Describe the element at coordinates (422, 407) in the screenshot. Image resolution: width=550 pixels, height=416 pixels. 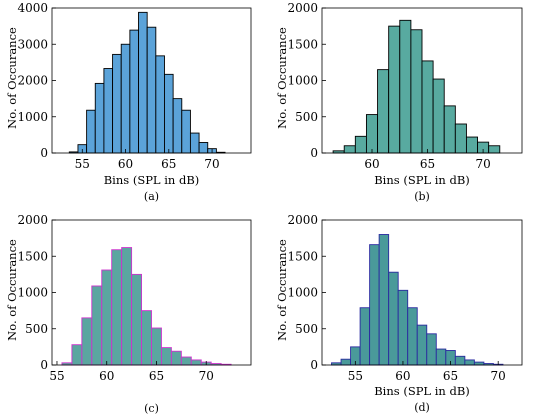
I see `panel-caption: (d)` at that location.